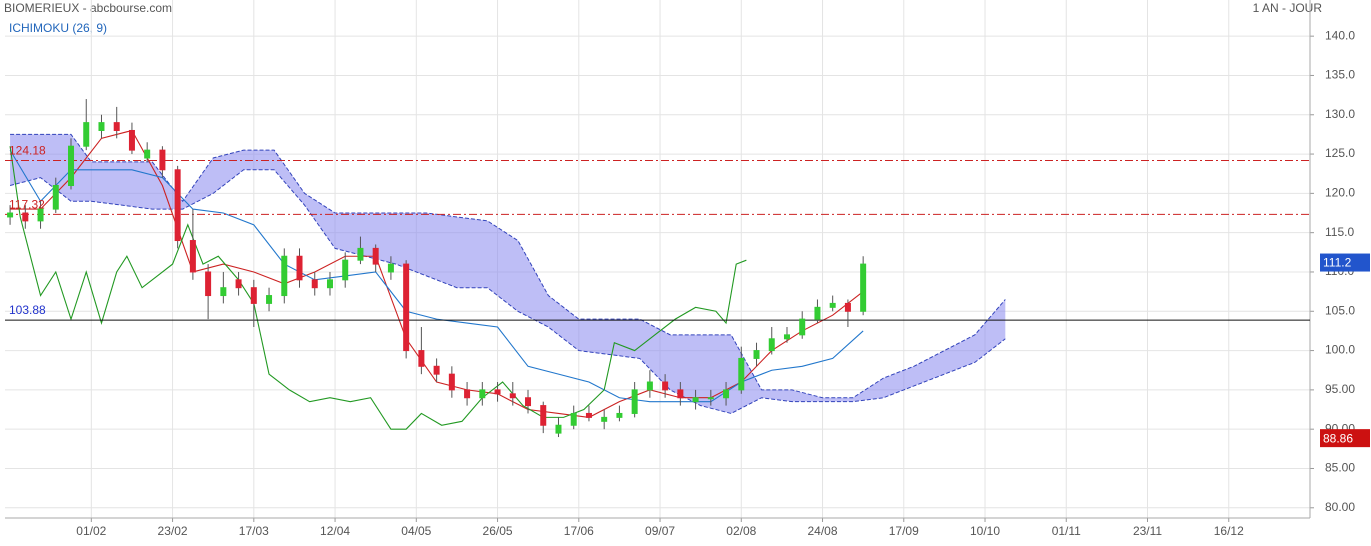 This screenshot has width=1371, height=546. Describe the element at coordinates (985, 531) in the screenshot. I see `x-tick-label: 10/10` at that location.